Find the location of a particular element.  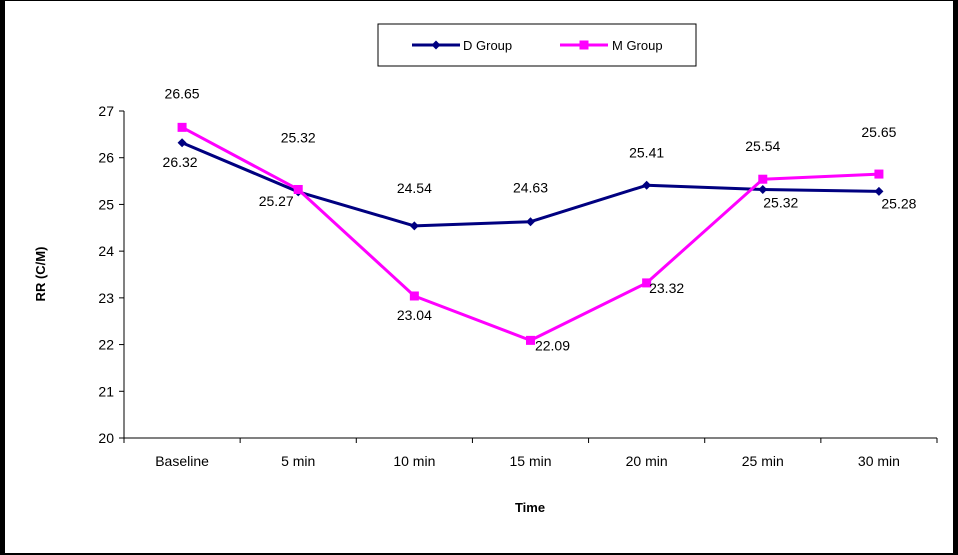

data-label-d-group: 25.41 is located at coordinates (646, 152).